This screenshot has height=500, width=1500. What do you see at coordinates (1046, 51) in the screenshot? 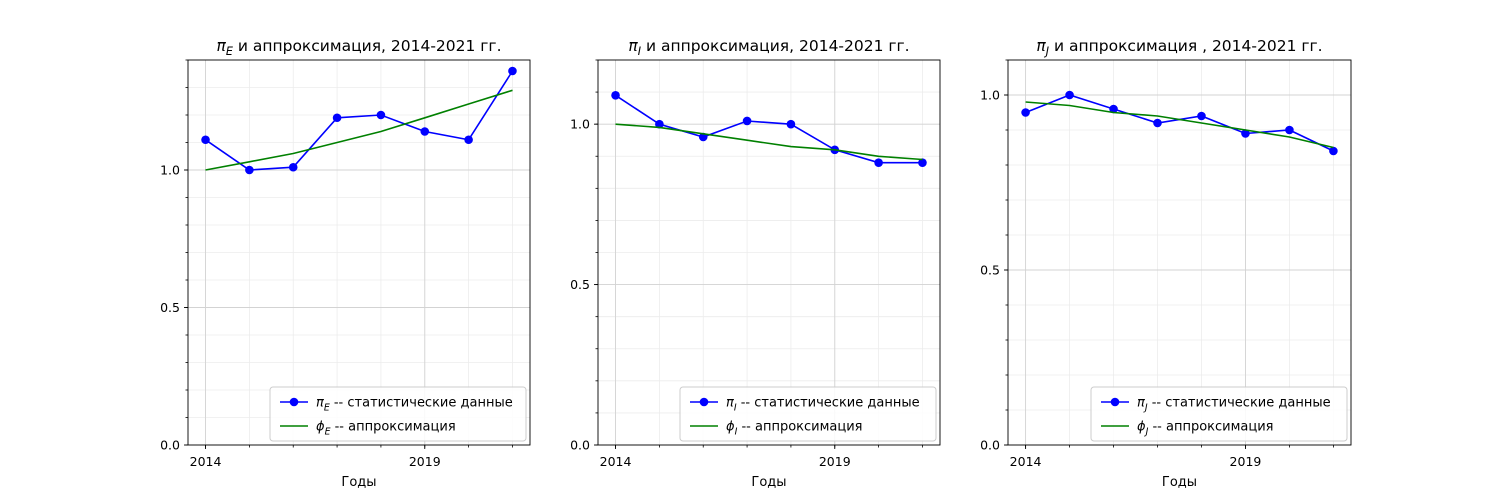
I see `chart-title-subscript: J` at bounding box center [1046, 51].